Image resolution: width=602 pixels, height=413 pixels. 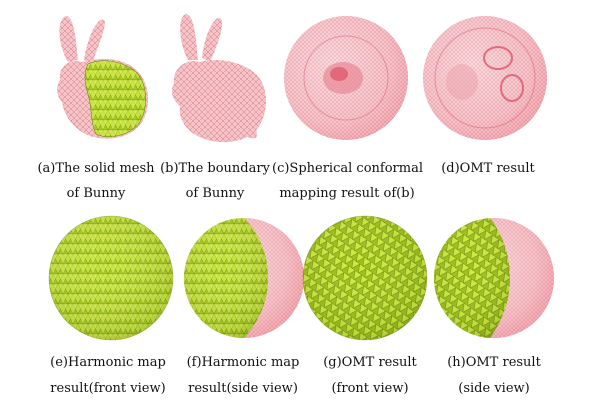 What do you see at coordinates (370, 362) in the screenshot?
I see `caption-g-line1: (g)OMT result` at bounding box center [370, 362].